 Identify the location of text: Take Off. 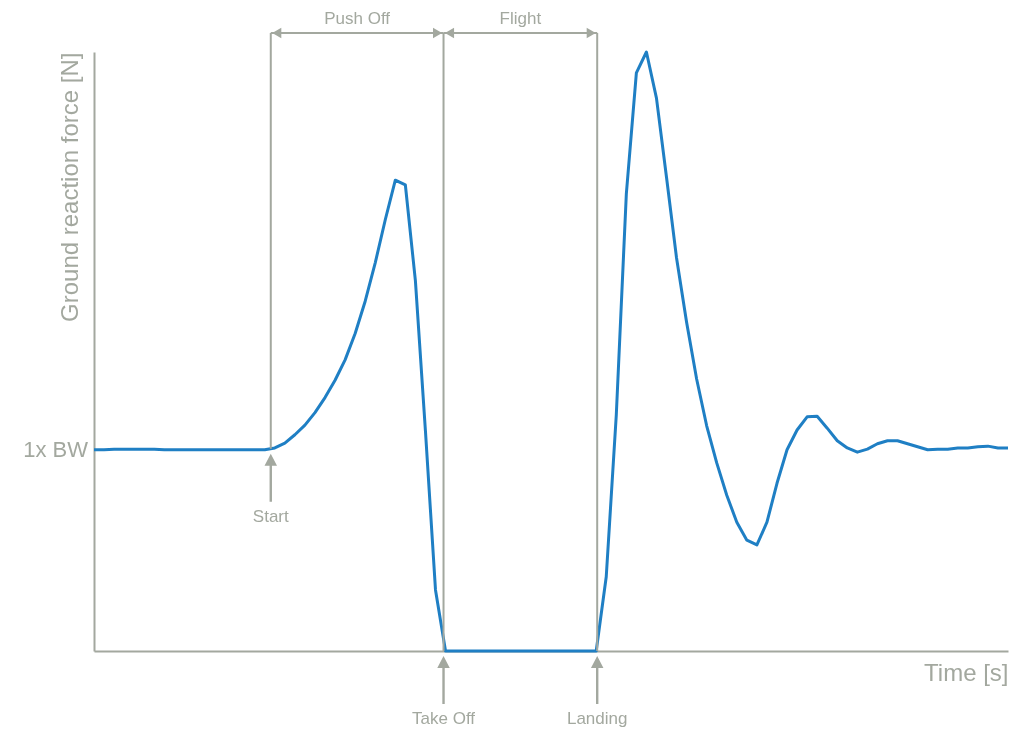
(444, 718).